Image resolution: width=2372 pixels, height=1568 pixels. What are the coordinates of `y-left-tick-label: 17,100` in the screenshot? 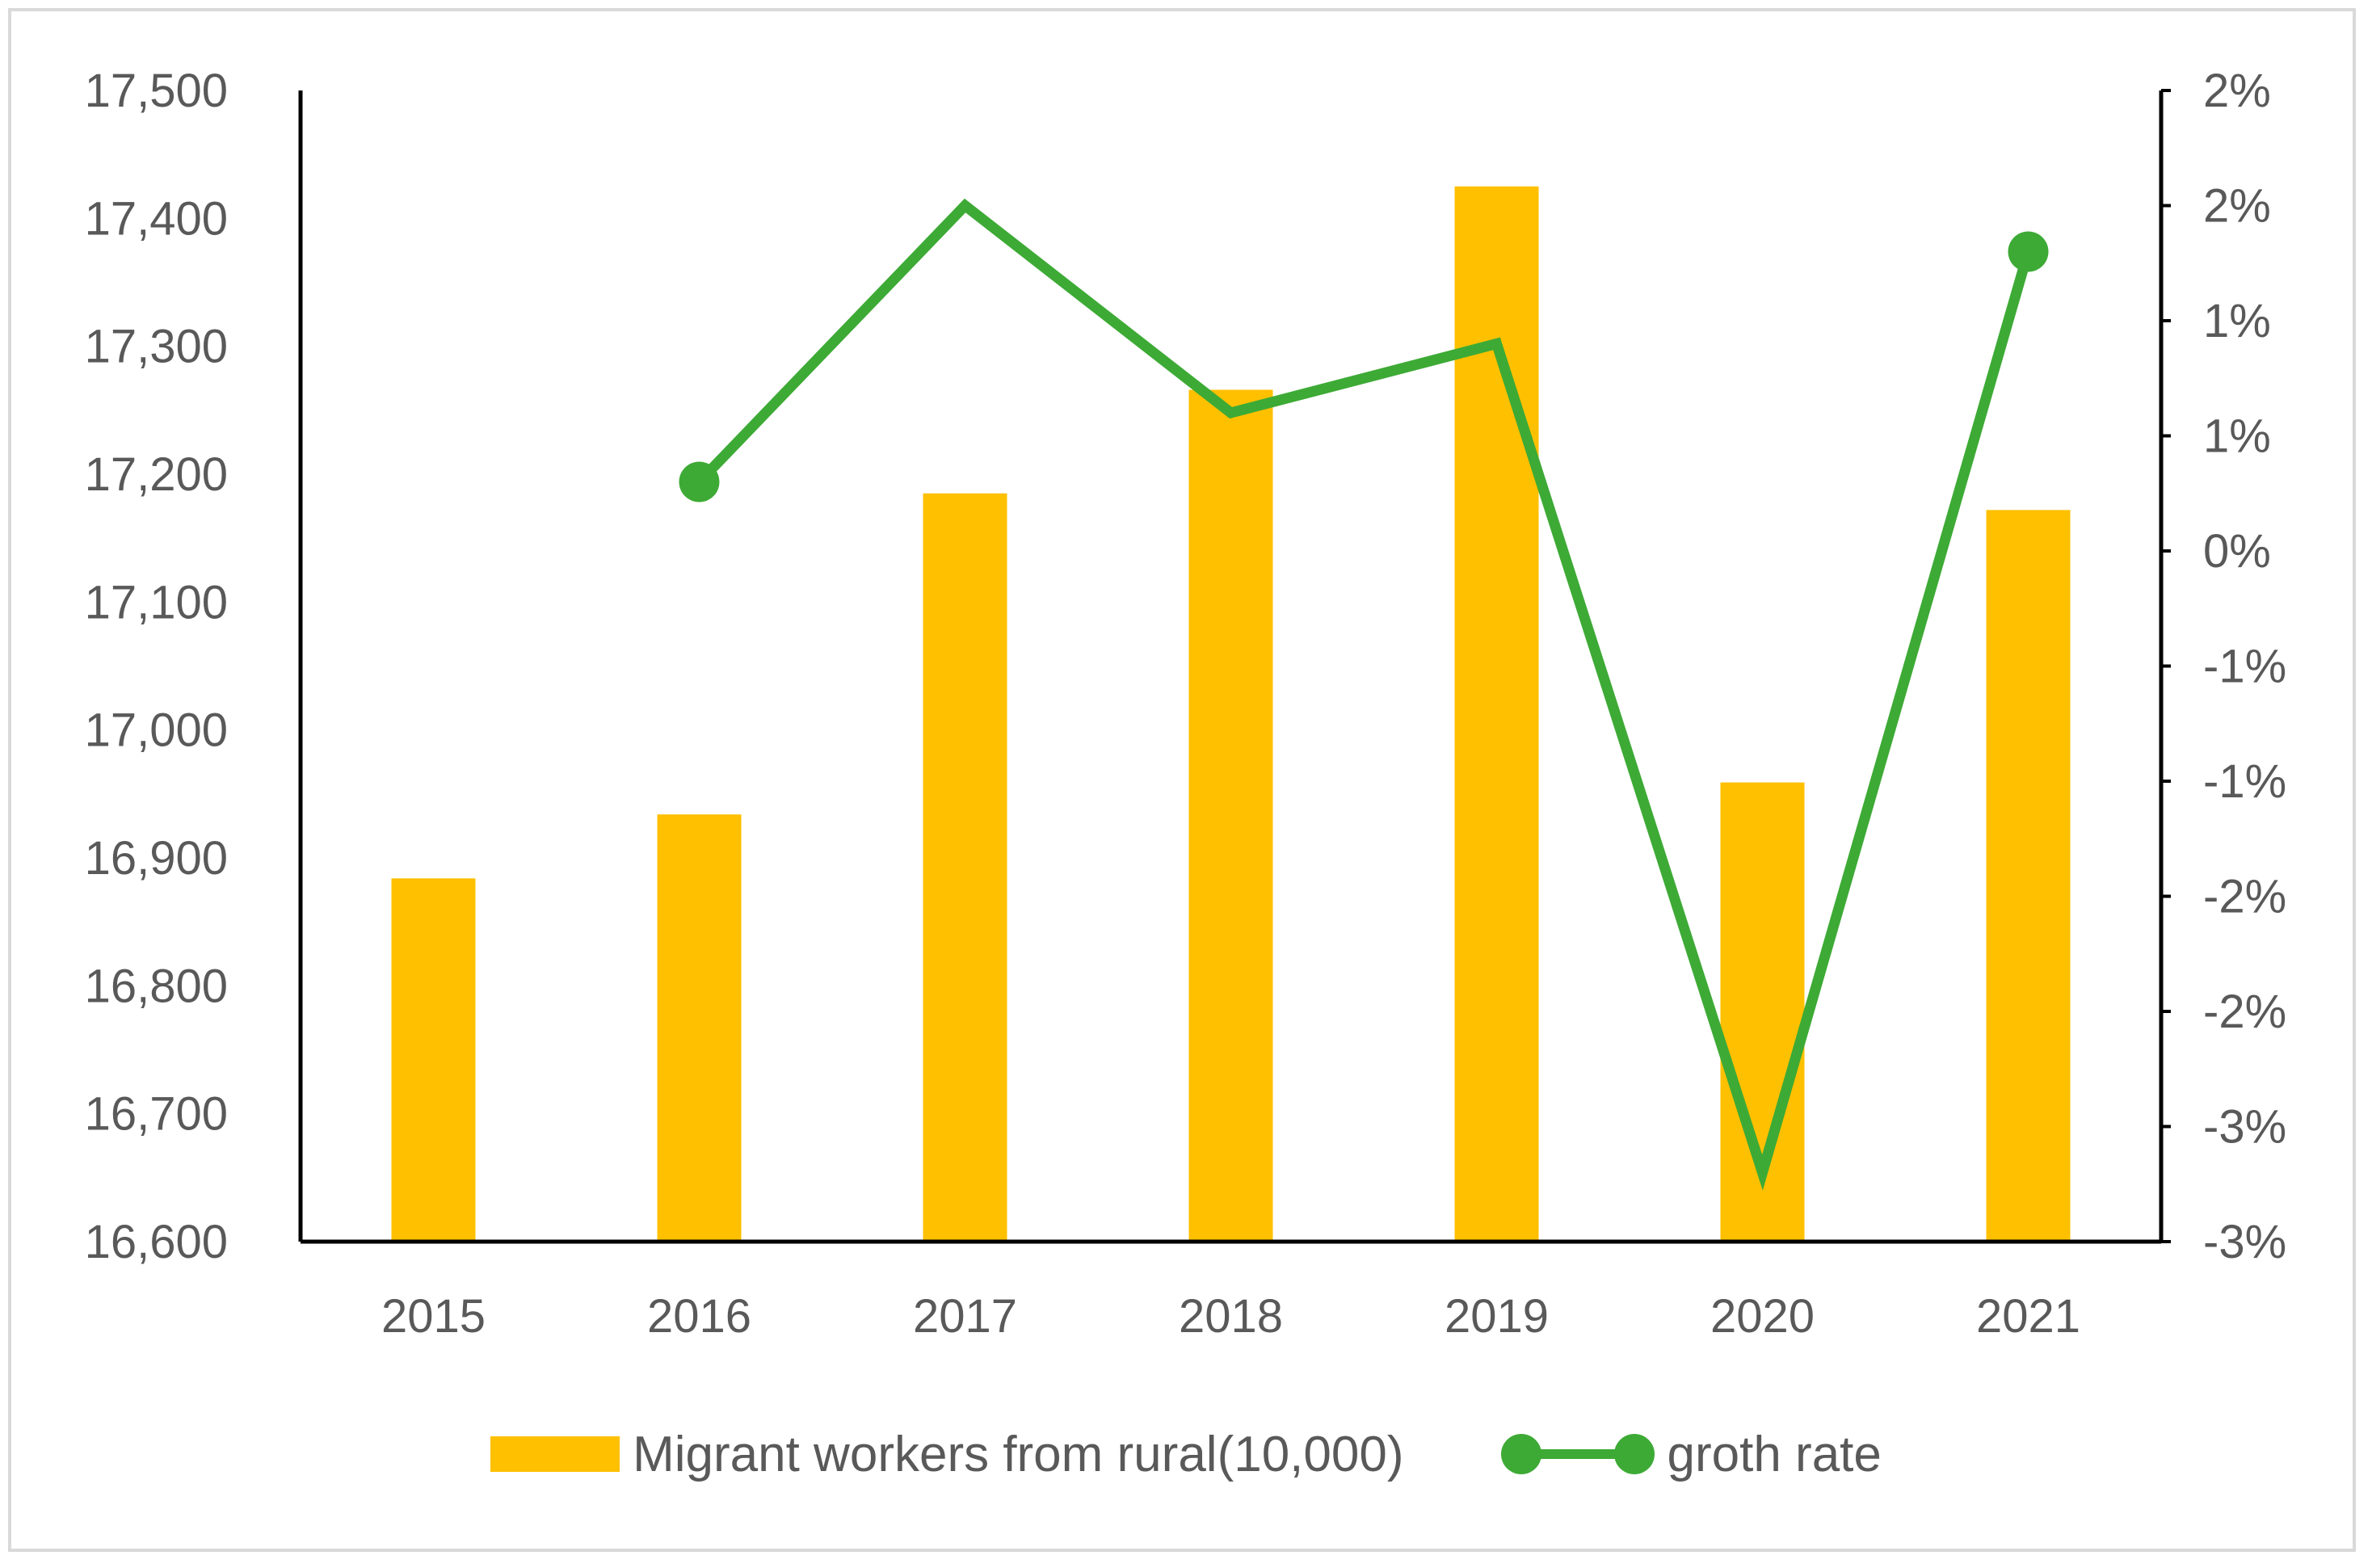 It's located at (156, 602).